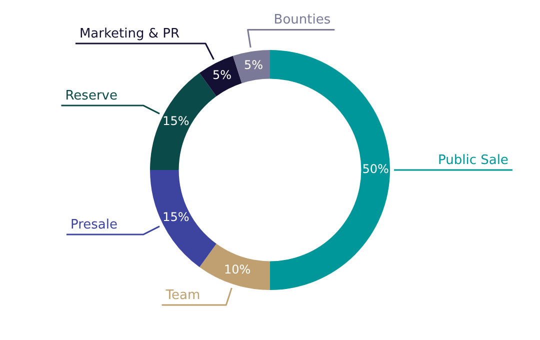  I want to click on slice-label: Reserve, so click(91, 96).